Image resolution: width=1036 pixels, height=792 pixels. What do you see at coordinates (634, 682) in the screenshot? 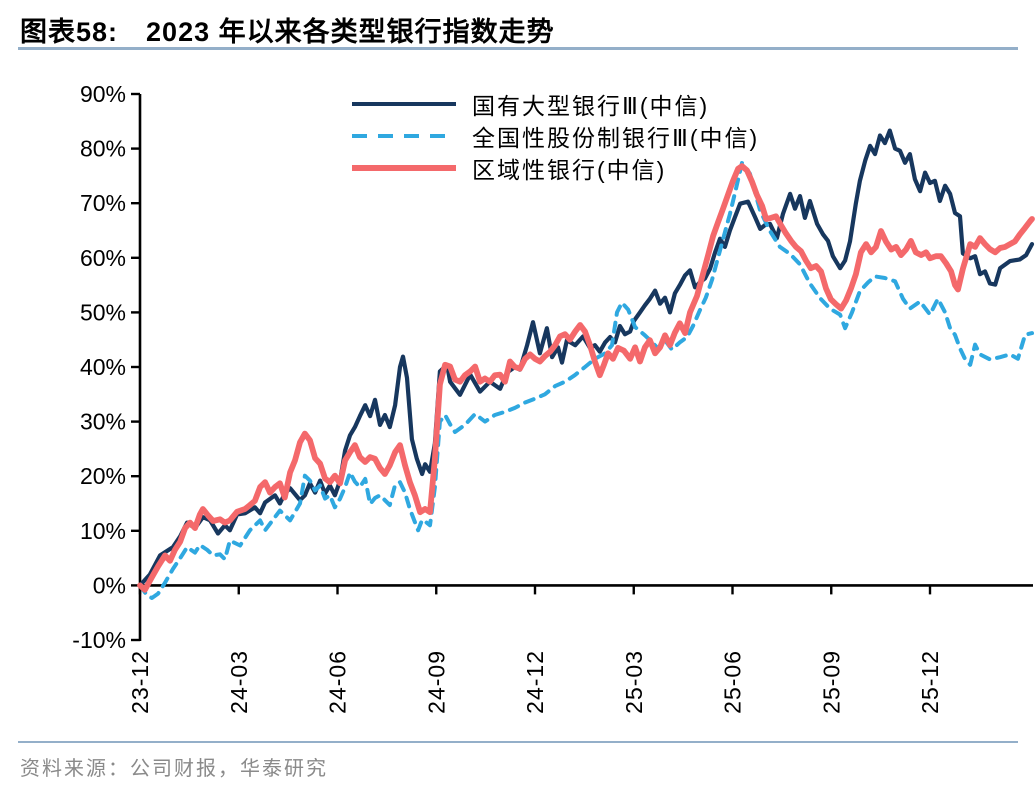
I see `x-axis-label: 25-03` at bounding box center [634, 682].